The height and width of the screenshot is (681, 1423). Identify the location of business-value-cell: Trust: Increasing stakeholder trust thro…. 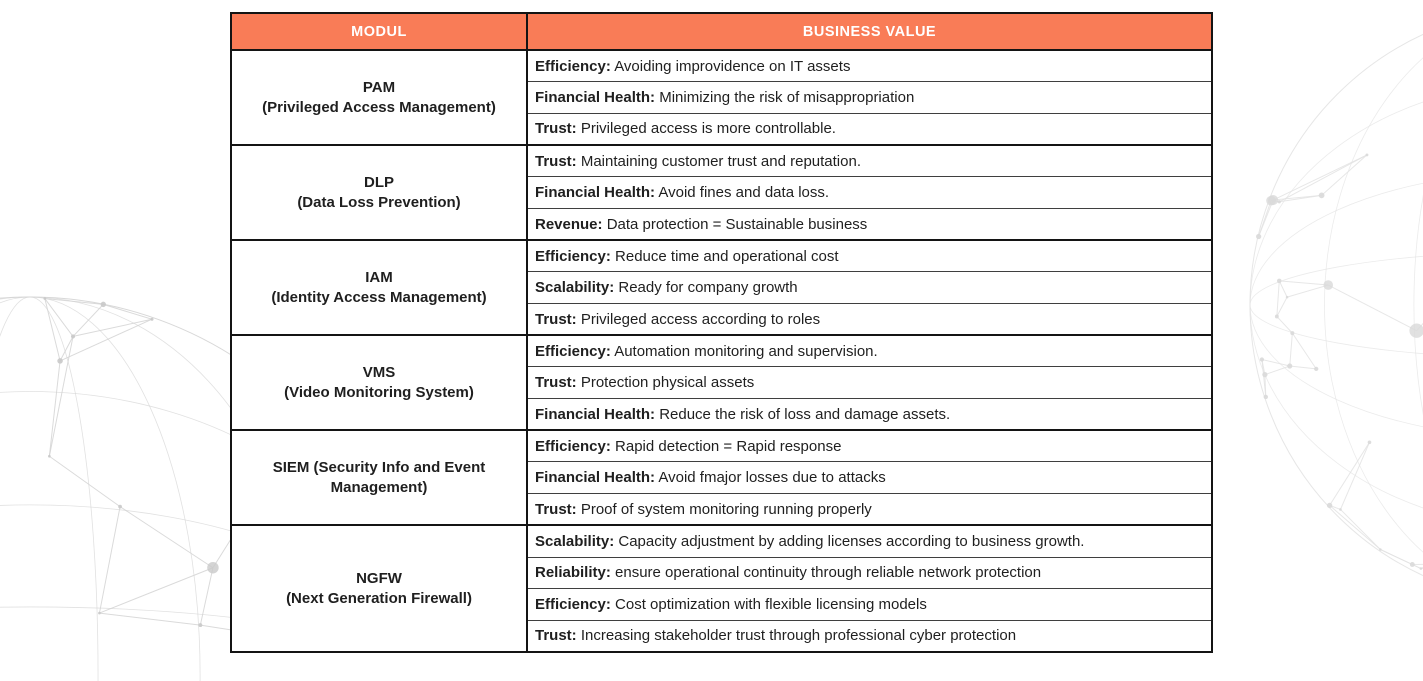
(869, 636).